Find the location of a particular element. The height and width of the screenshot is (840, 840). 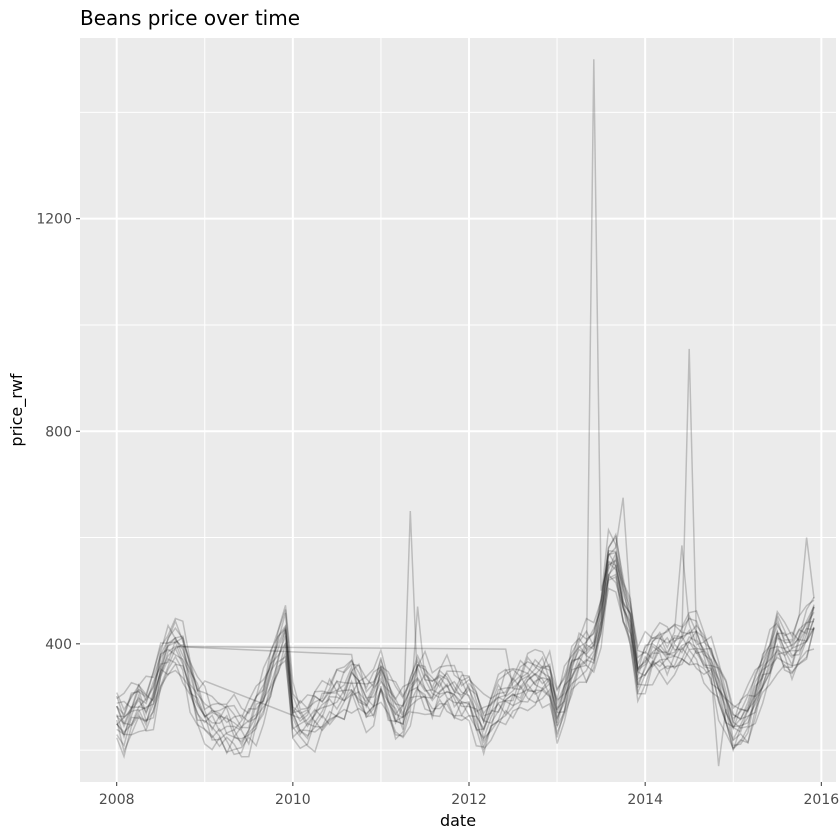

y-tick-label: 1200 is located at coordinates (54, 220).